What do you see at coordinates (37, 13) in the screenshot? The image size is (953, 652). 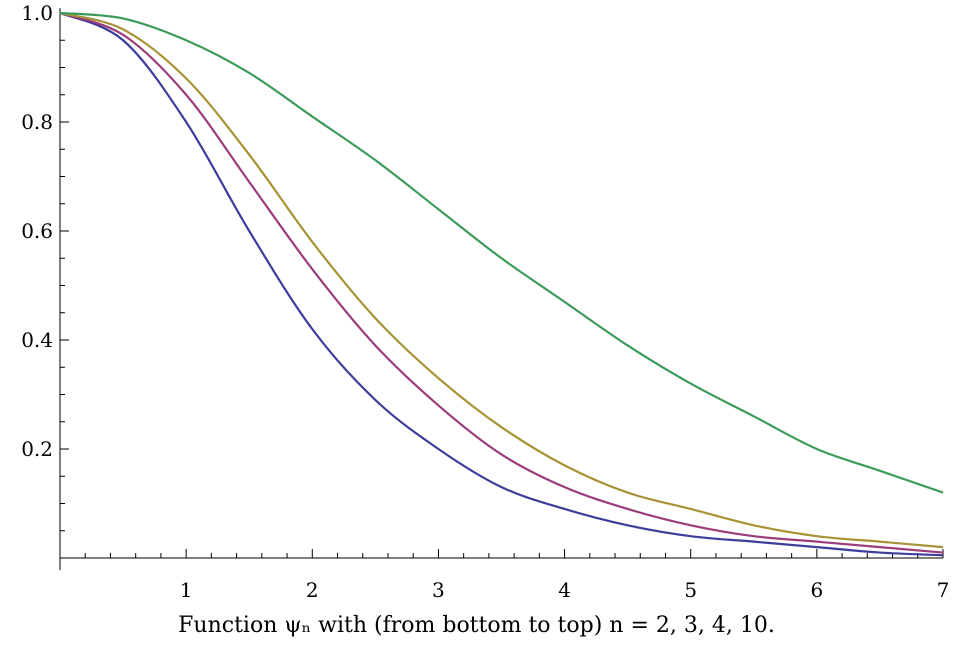 I see `y-tick-label: 1.0` at bounding box center [37, 13].